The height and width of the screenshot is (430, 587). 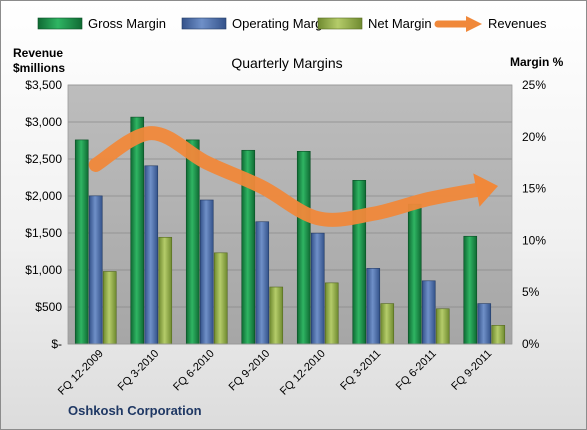 I want to click on x-tick-label: FQ 12-2009, so click(x=81, y=373).